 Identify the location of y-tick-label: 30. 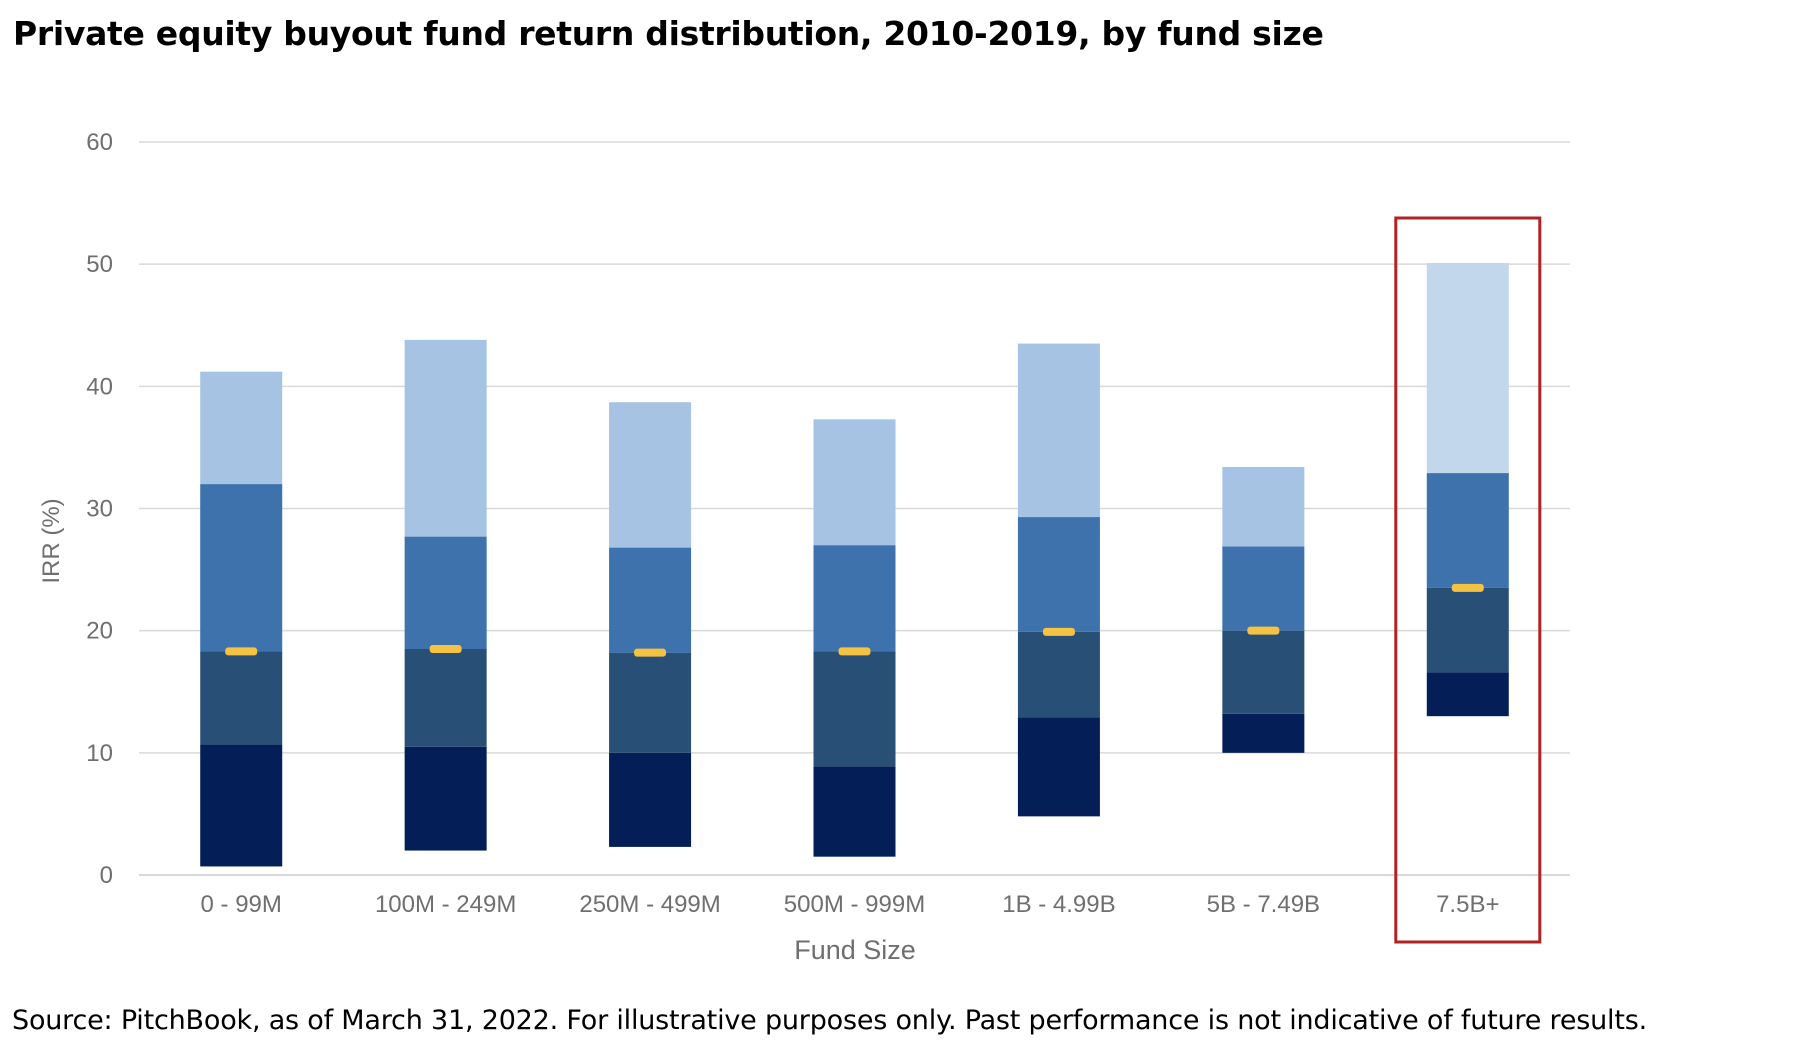
(99, 509).